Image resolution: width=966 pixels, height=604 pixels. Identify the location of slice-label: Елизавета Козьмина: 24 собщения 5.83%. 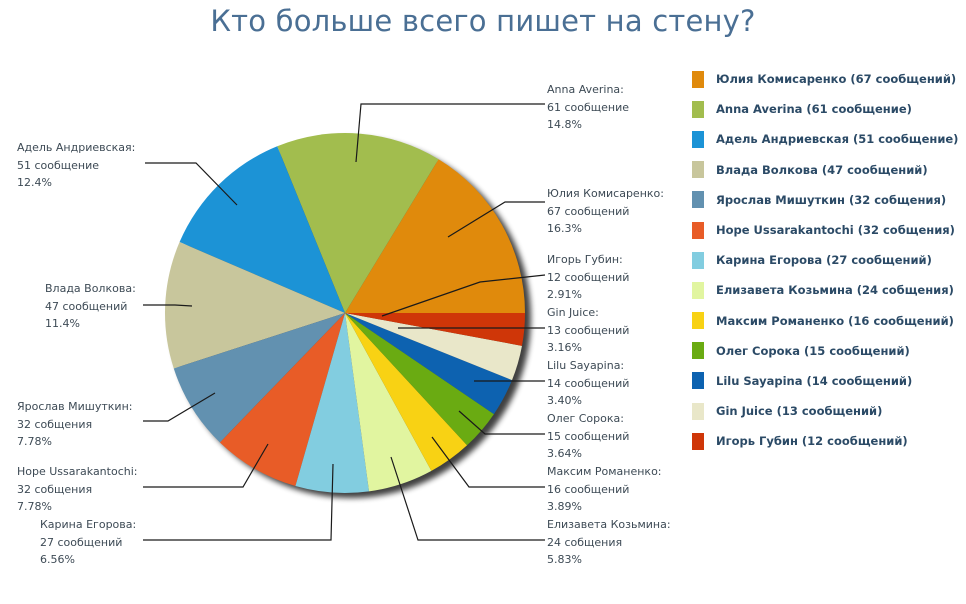
(609, 542).